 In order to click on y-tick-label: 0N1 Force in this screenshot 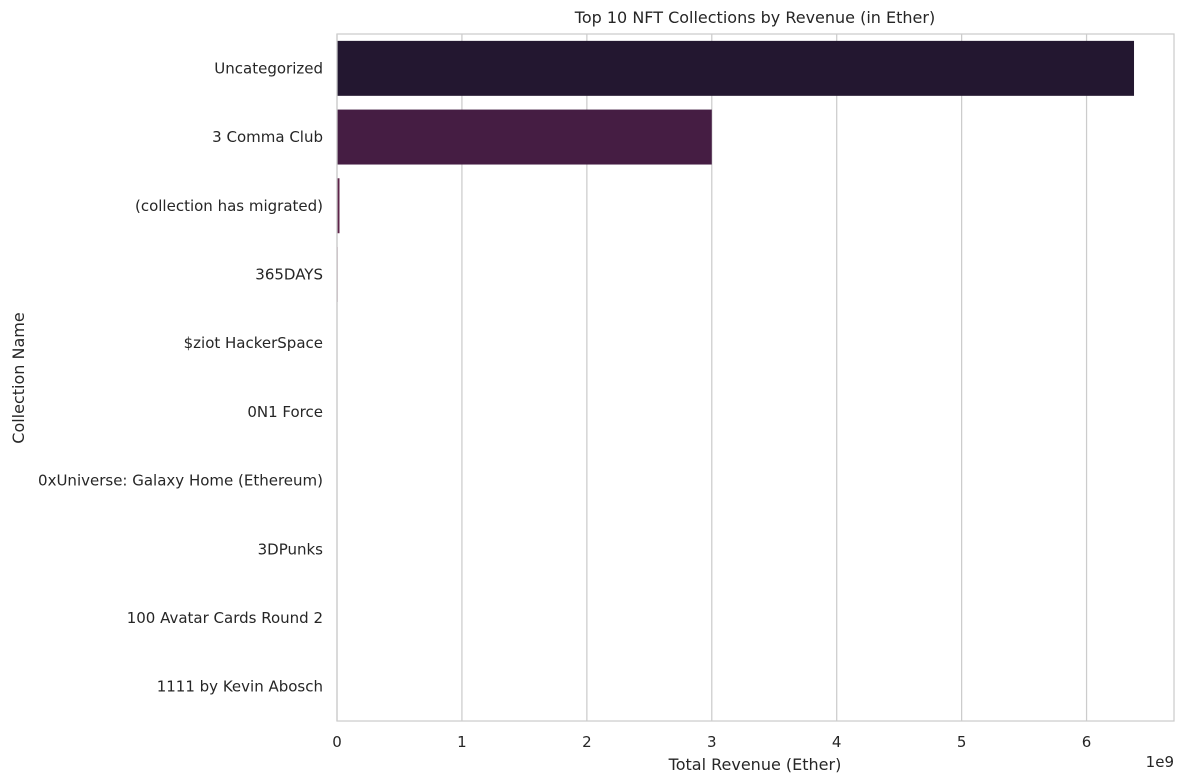, I will do `click(285, 412)`.